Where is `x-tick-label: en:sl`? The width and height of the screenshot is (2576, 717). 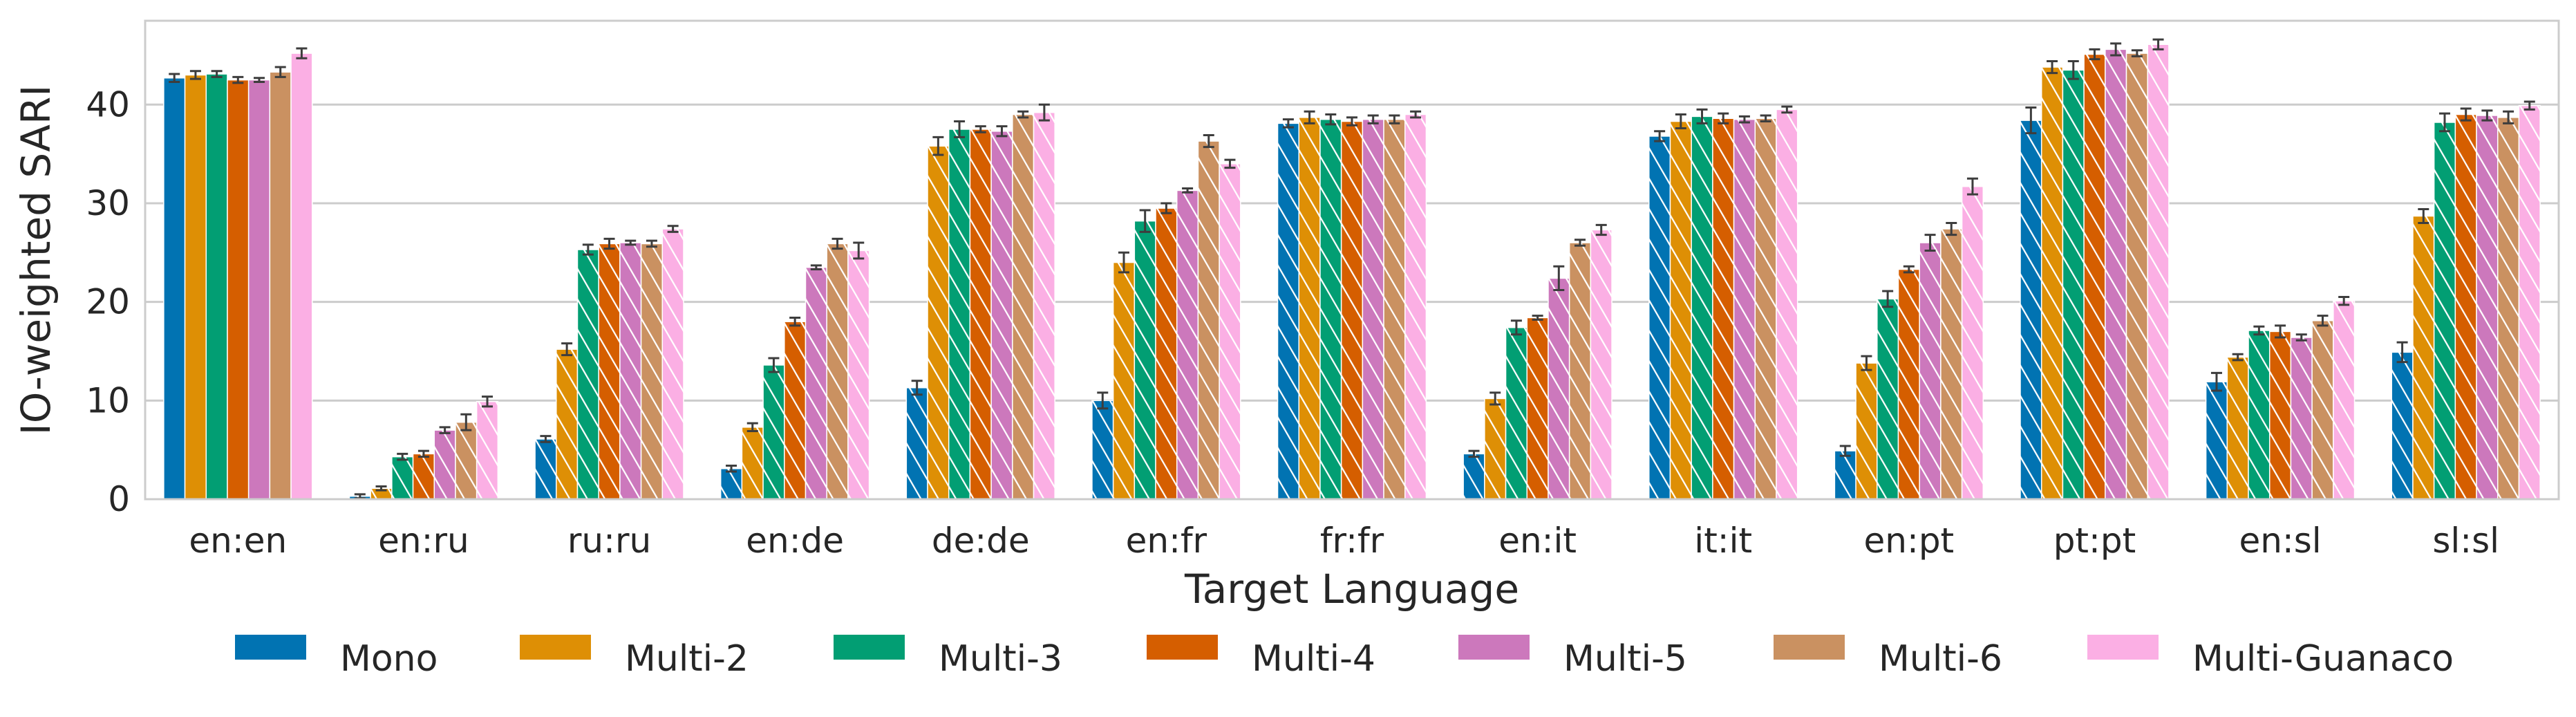
x-tick-label: en:sl is located at coordinates (2280, 541).